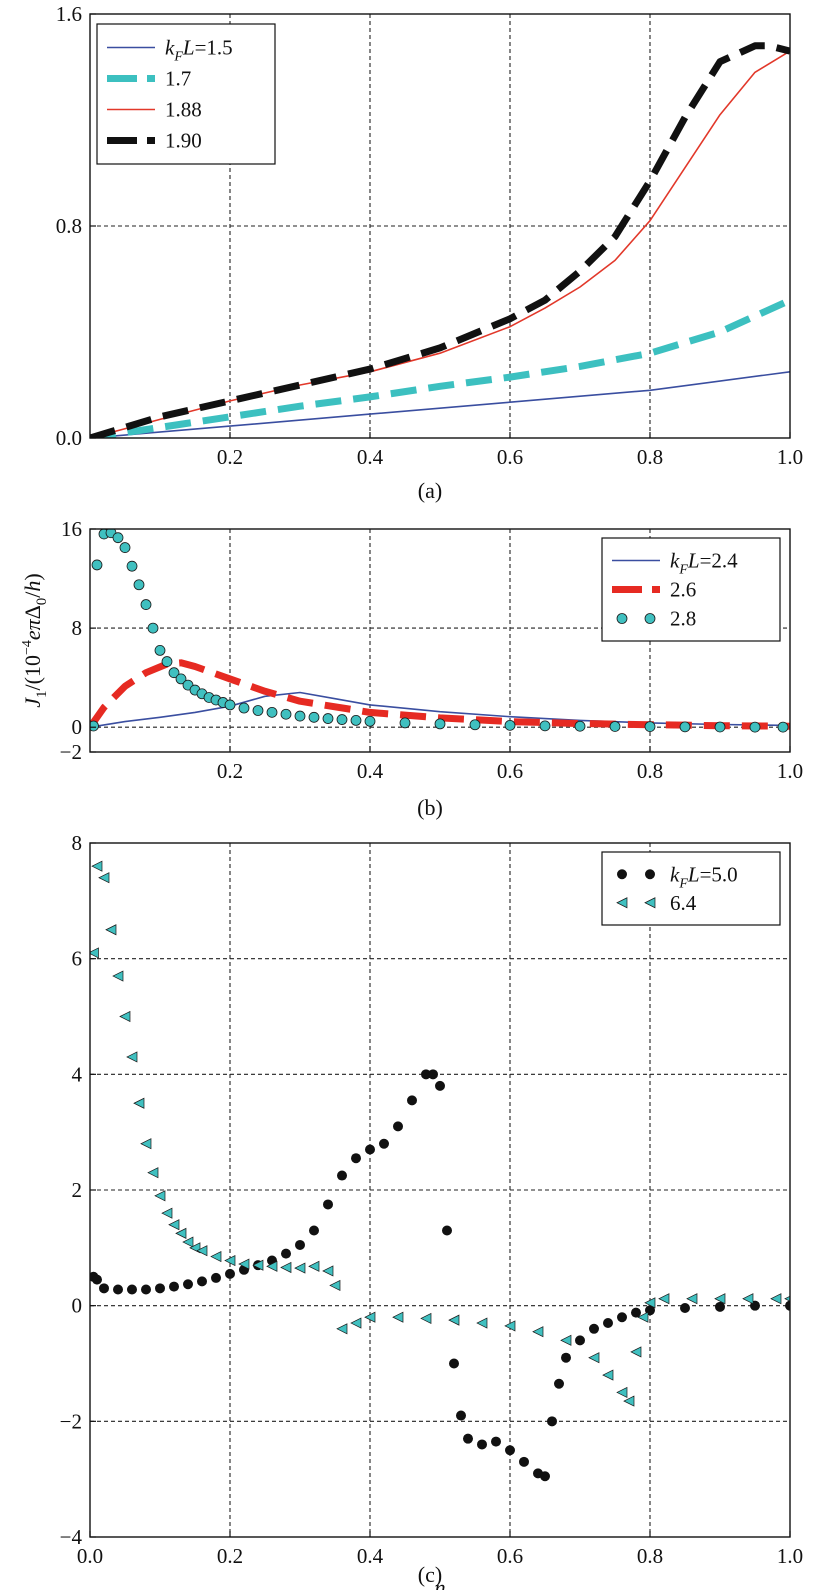 The height and width of the screenshot is (1590, 817). I want to click on legend: kFL=1.51.7 1.88 1.90, so click(186, 94).